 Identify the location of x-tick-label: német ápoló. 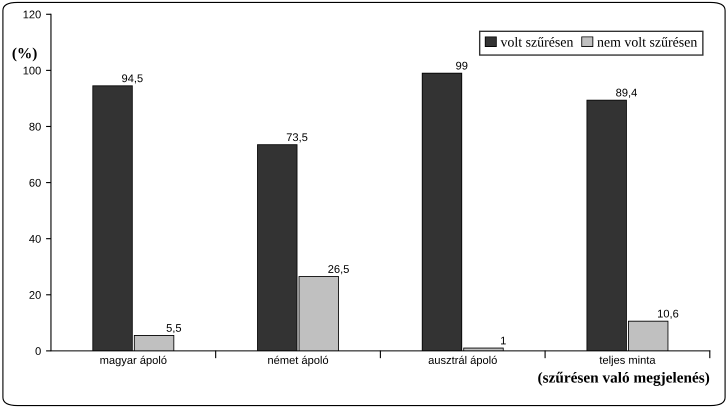
(298, 361).